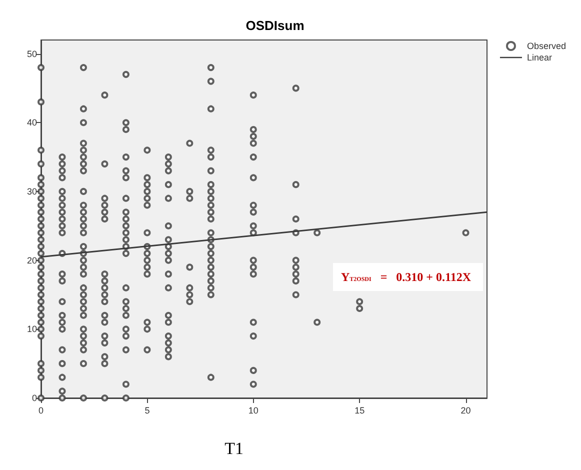 The height and width of the screenshot is (470, 581). What do you see at coordinates (31, 123) in the screenshot?
I see `y-tick-label: 40` at bounding box center [31, 123].